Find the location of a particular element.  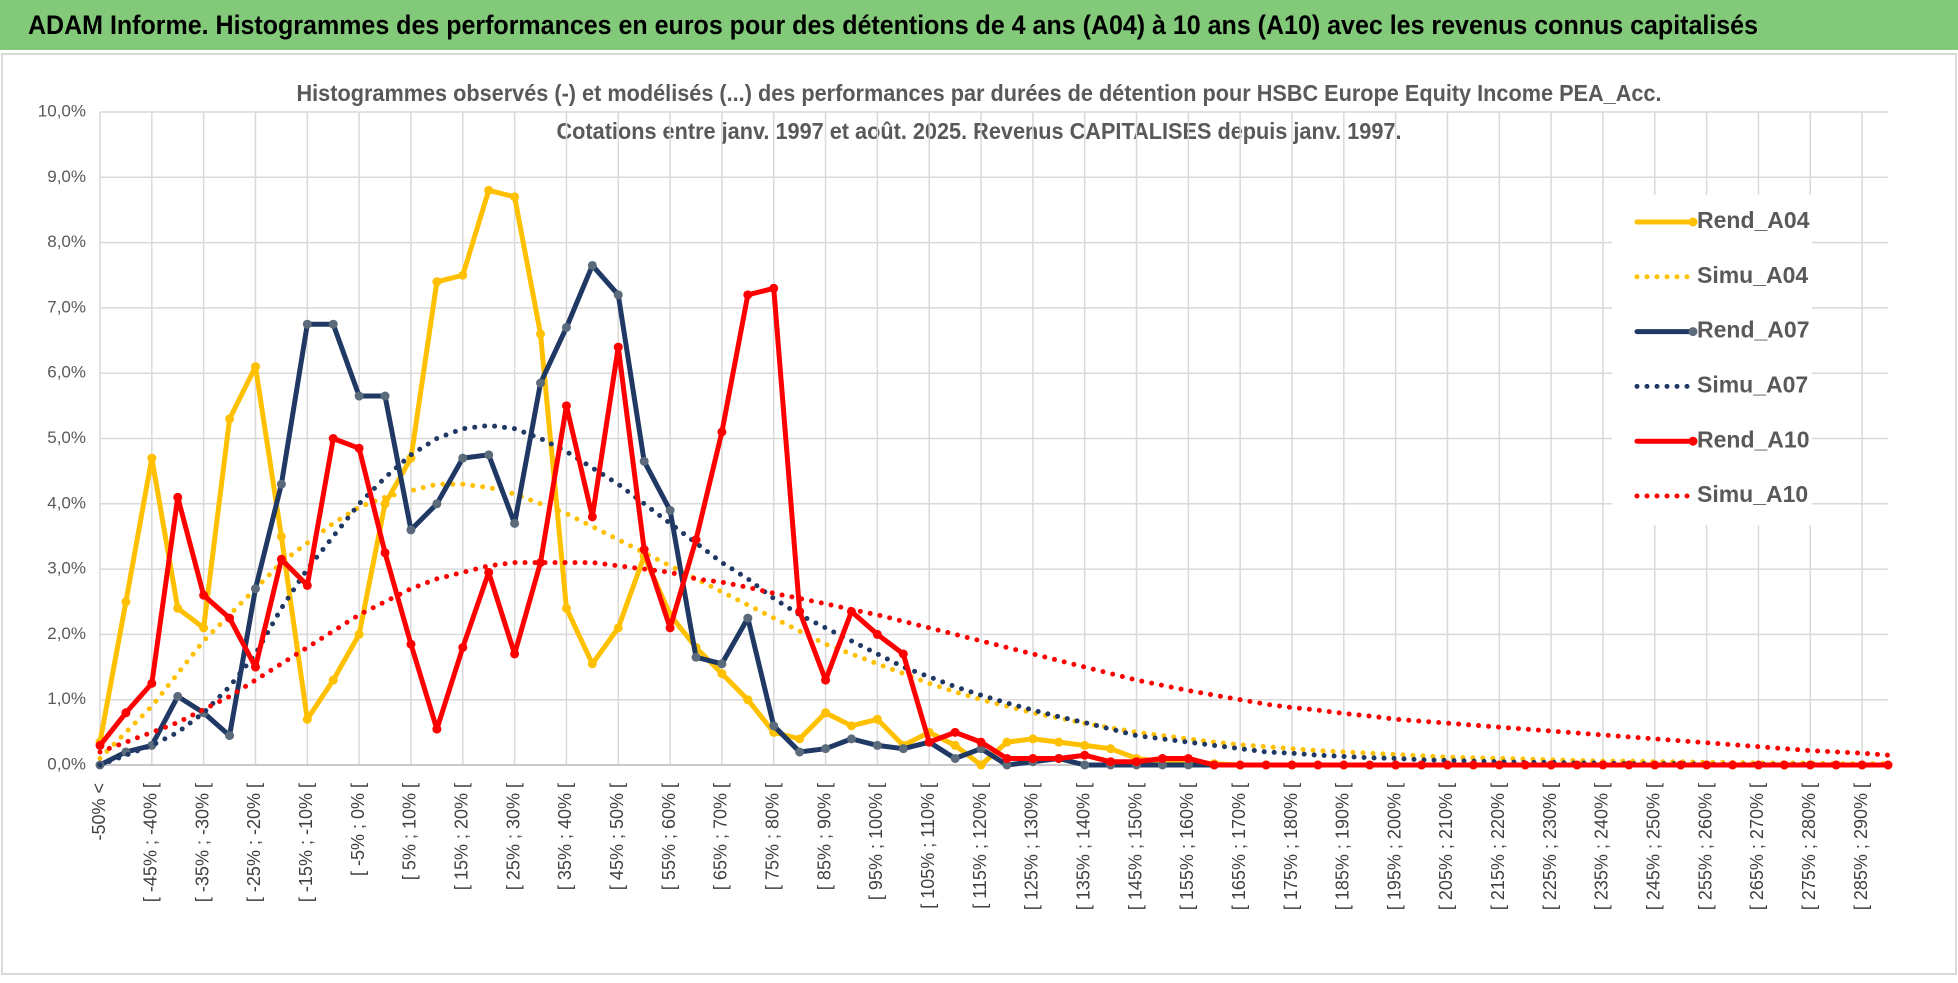

y-tick-label: 5,0% is located at coordinates (66, 437).